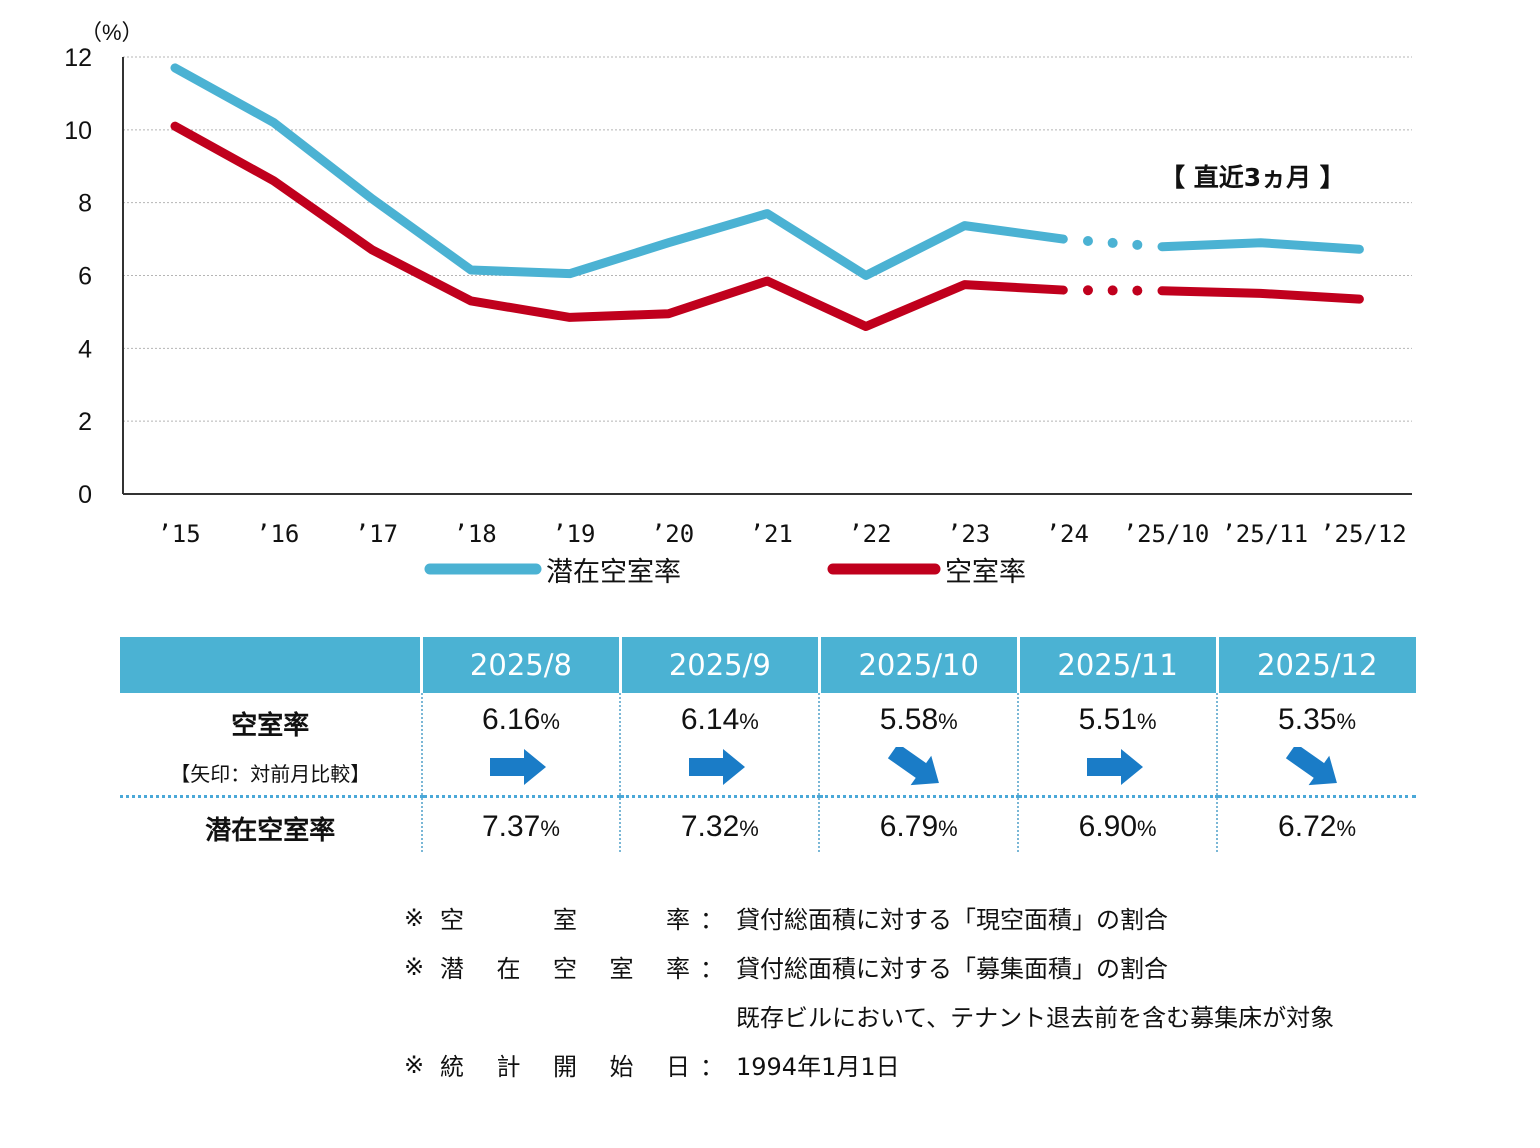 Image resolution: width=1540 pixels, height=1148 pixels. I want to click on potential-cell-1: 7.37%, so click(520, 824).